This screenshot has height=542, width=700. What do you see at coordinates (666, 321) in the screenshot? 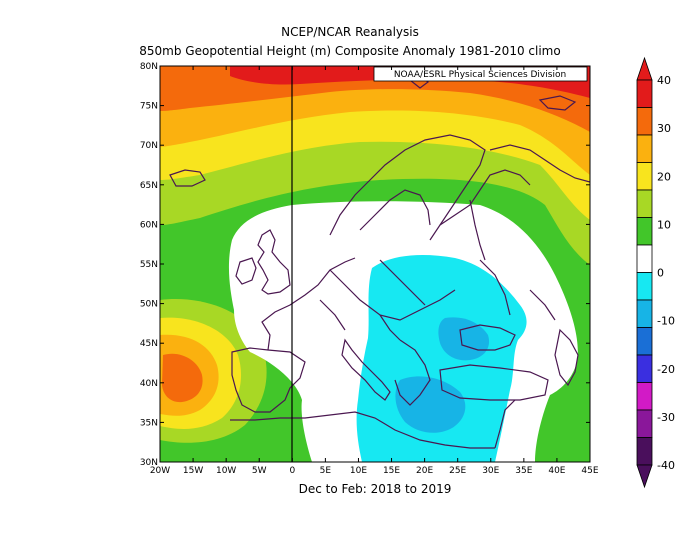
I see `colorbar-label: -10` at bounding box center [666, 321].